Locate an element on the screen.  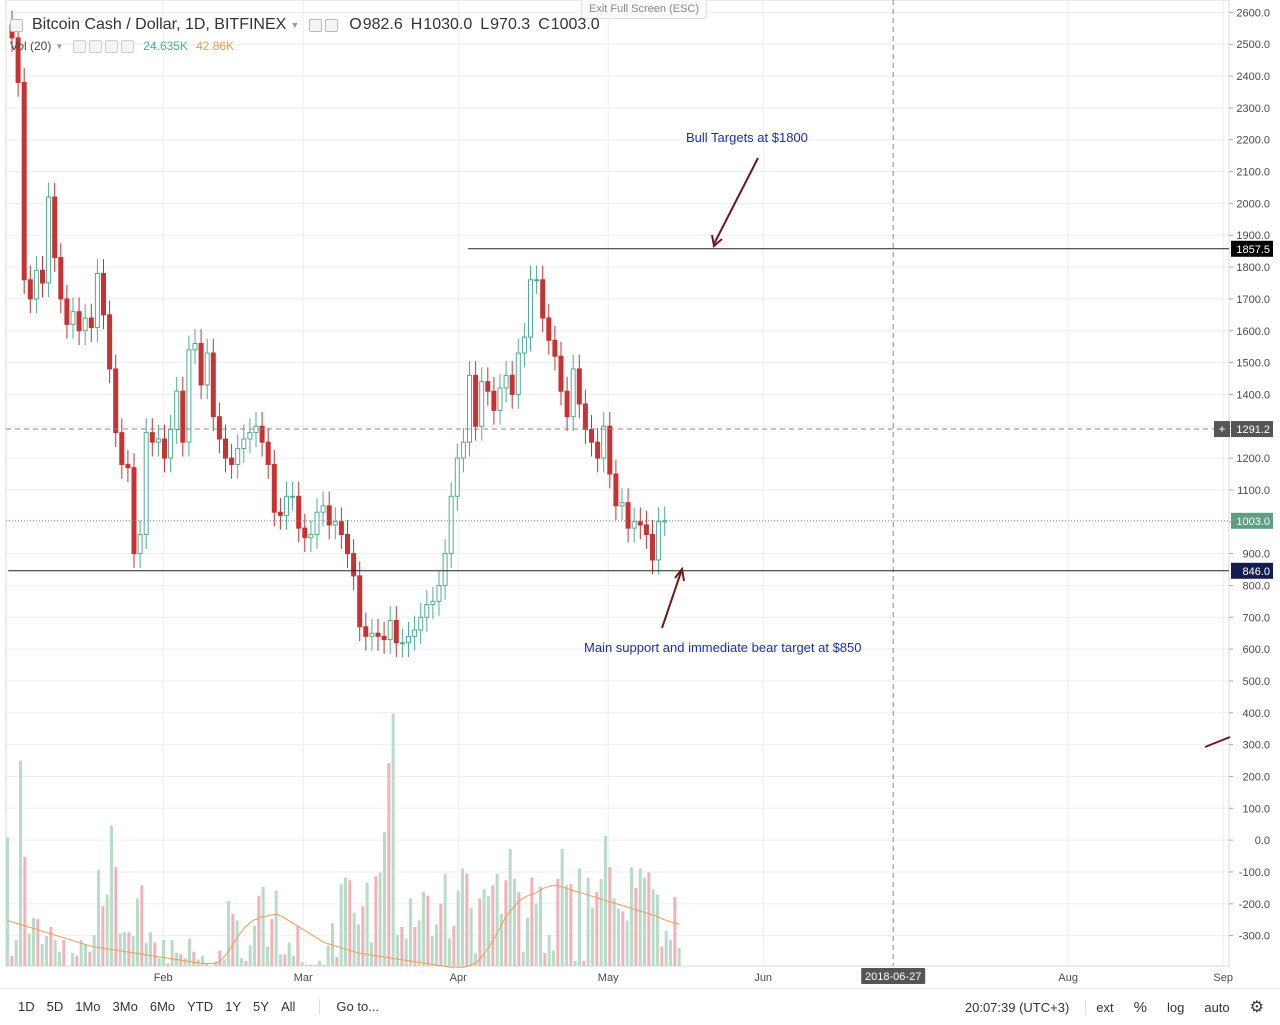
plus-icon: + is located at coordinates (1221, 429).